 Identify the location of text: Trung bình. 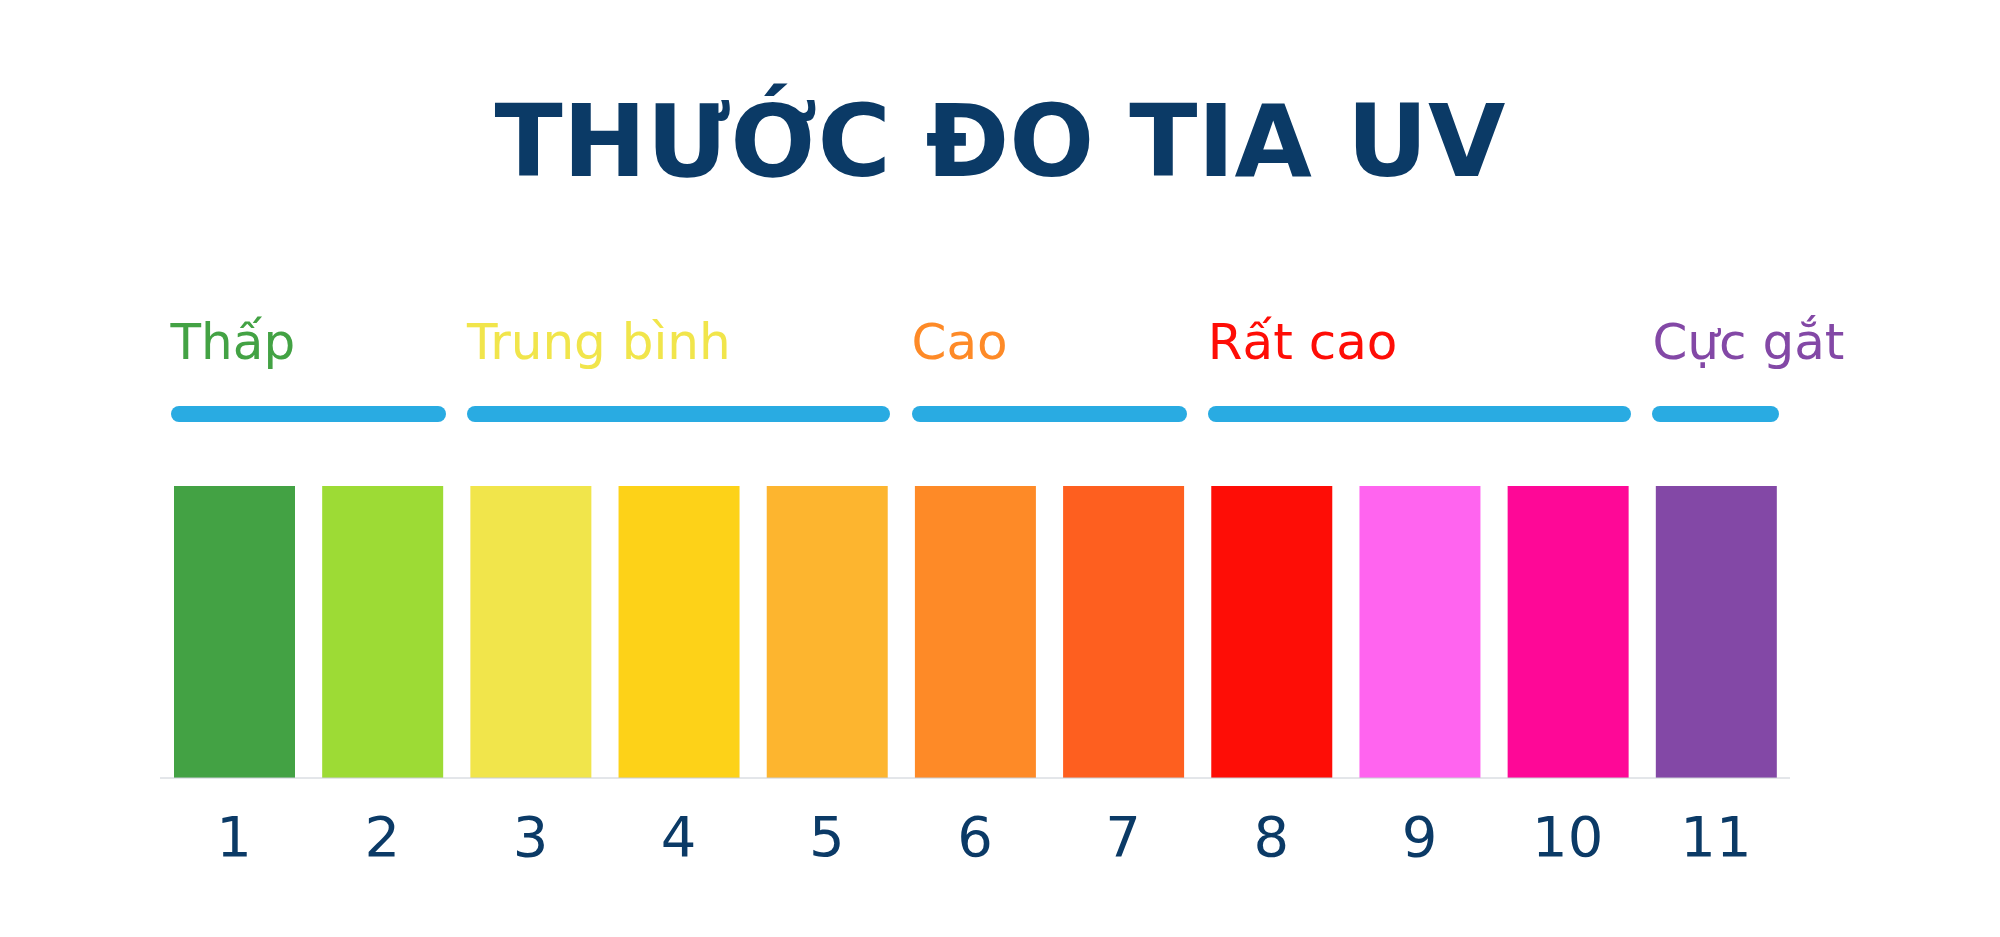
(598, 342).